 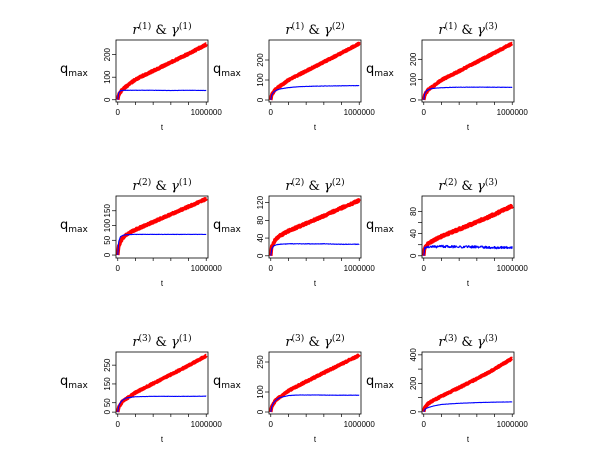 I want to click on panel-3-3-ytick-label: 0, so click(x=413, y=411).